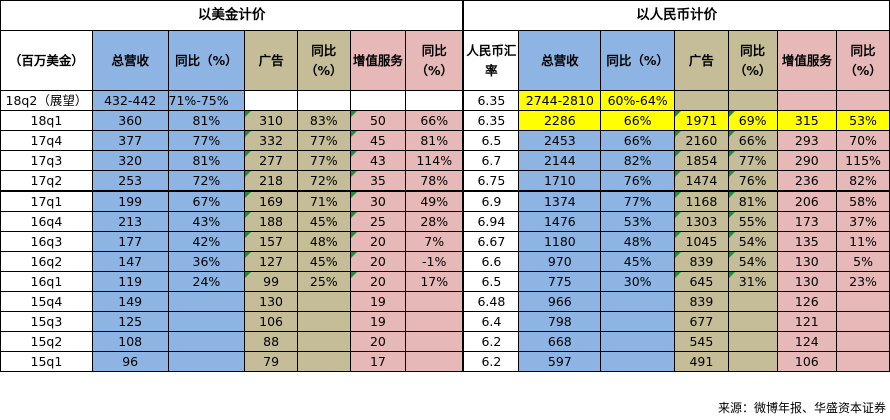 This screenshot has height=420, width=890. Describe the element at coordinates (130, 321) in the screenshot. I see `cell-usd-revenue: 125` at that location.